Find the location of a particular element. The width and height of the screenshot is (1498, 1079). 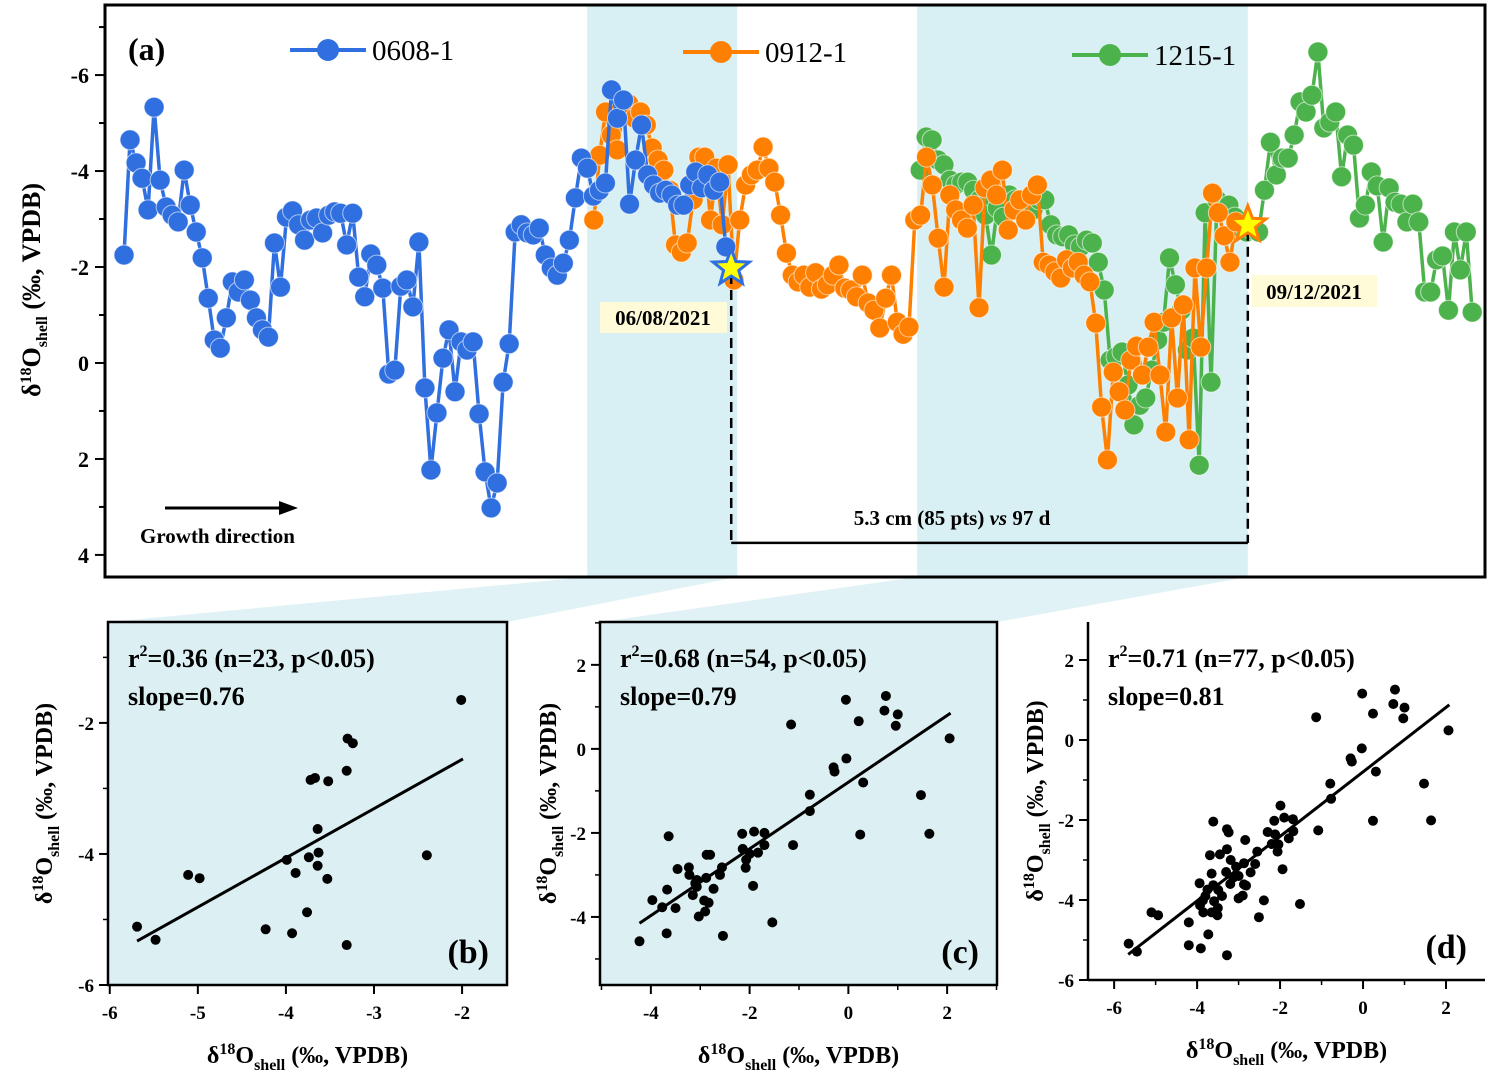

r-squared-text: r2=0.71 (n=77, p<0.05) is located at coordinates (1231, 658).